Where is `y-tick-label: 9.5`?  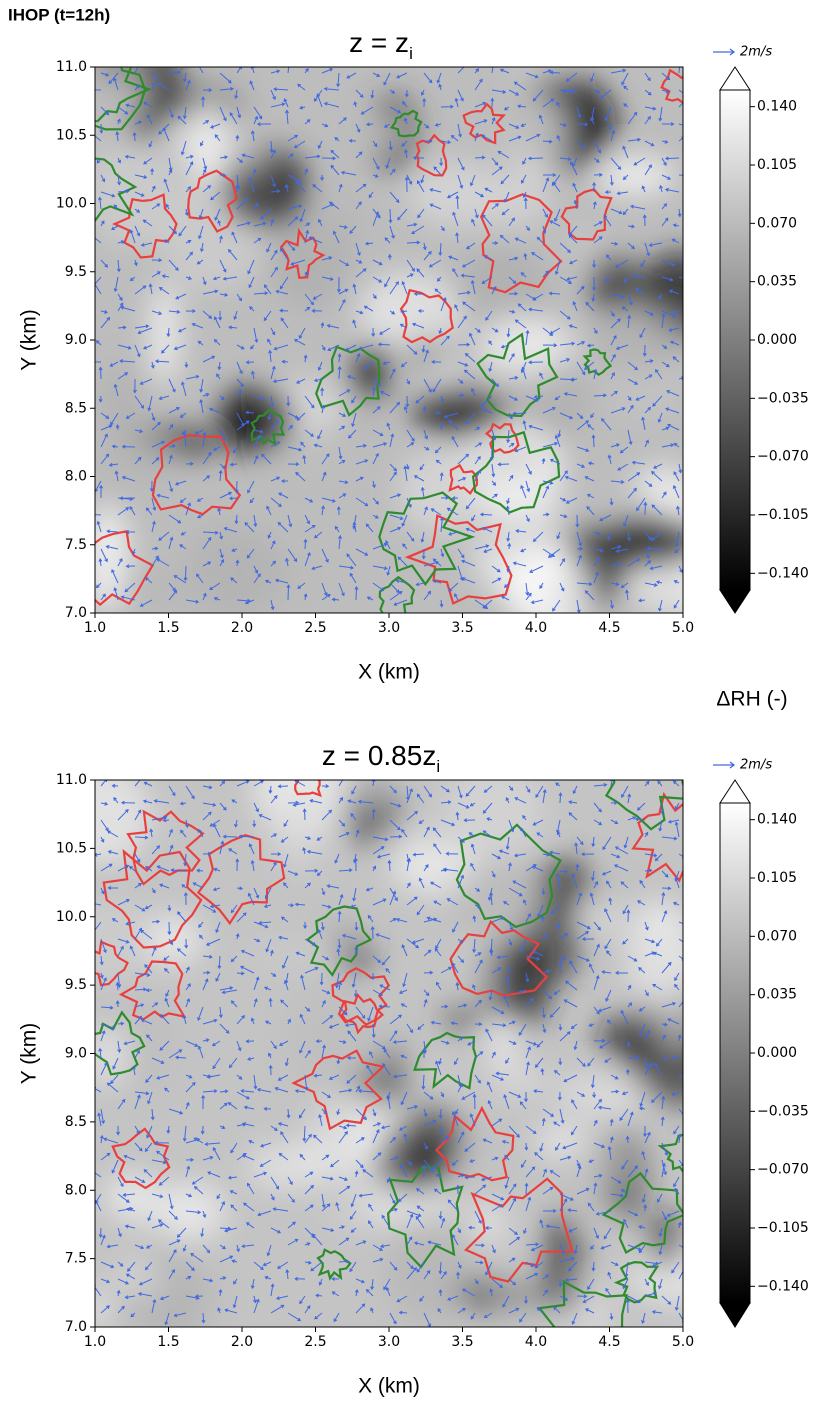
y-tick-label: 9.5 is located at coordinates (76, 272).